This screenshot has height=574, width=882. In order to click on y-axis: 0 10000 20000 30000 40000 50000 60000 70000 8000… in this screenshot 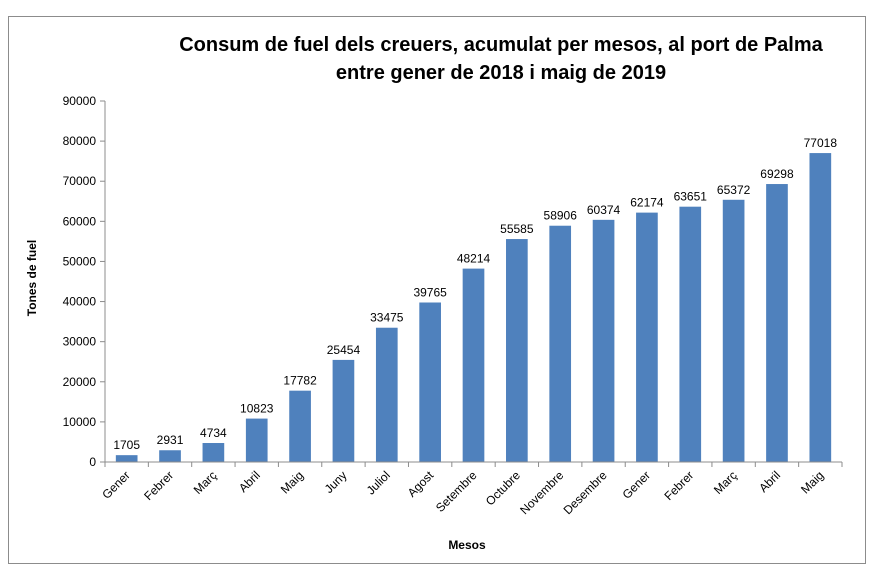, I will do `click(84, 281)`.